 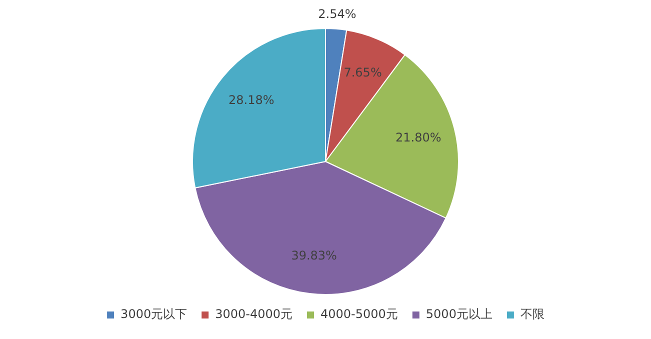 I want to click on data-label: 28.18%, so click(x=251, y=100).